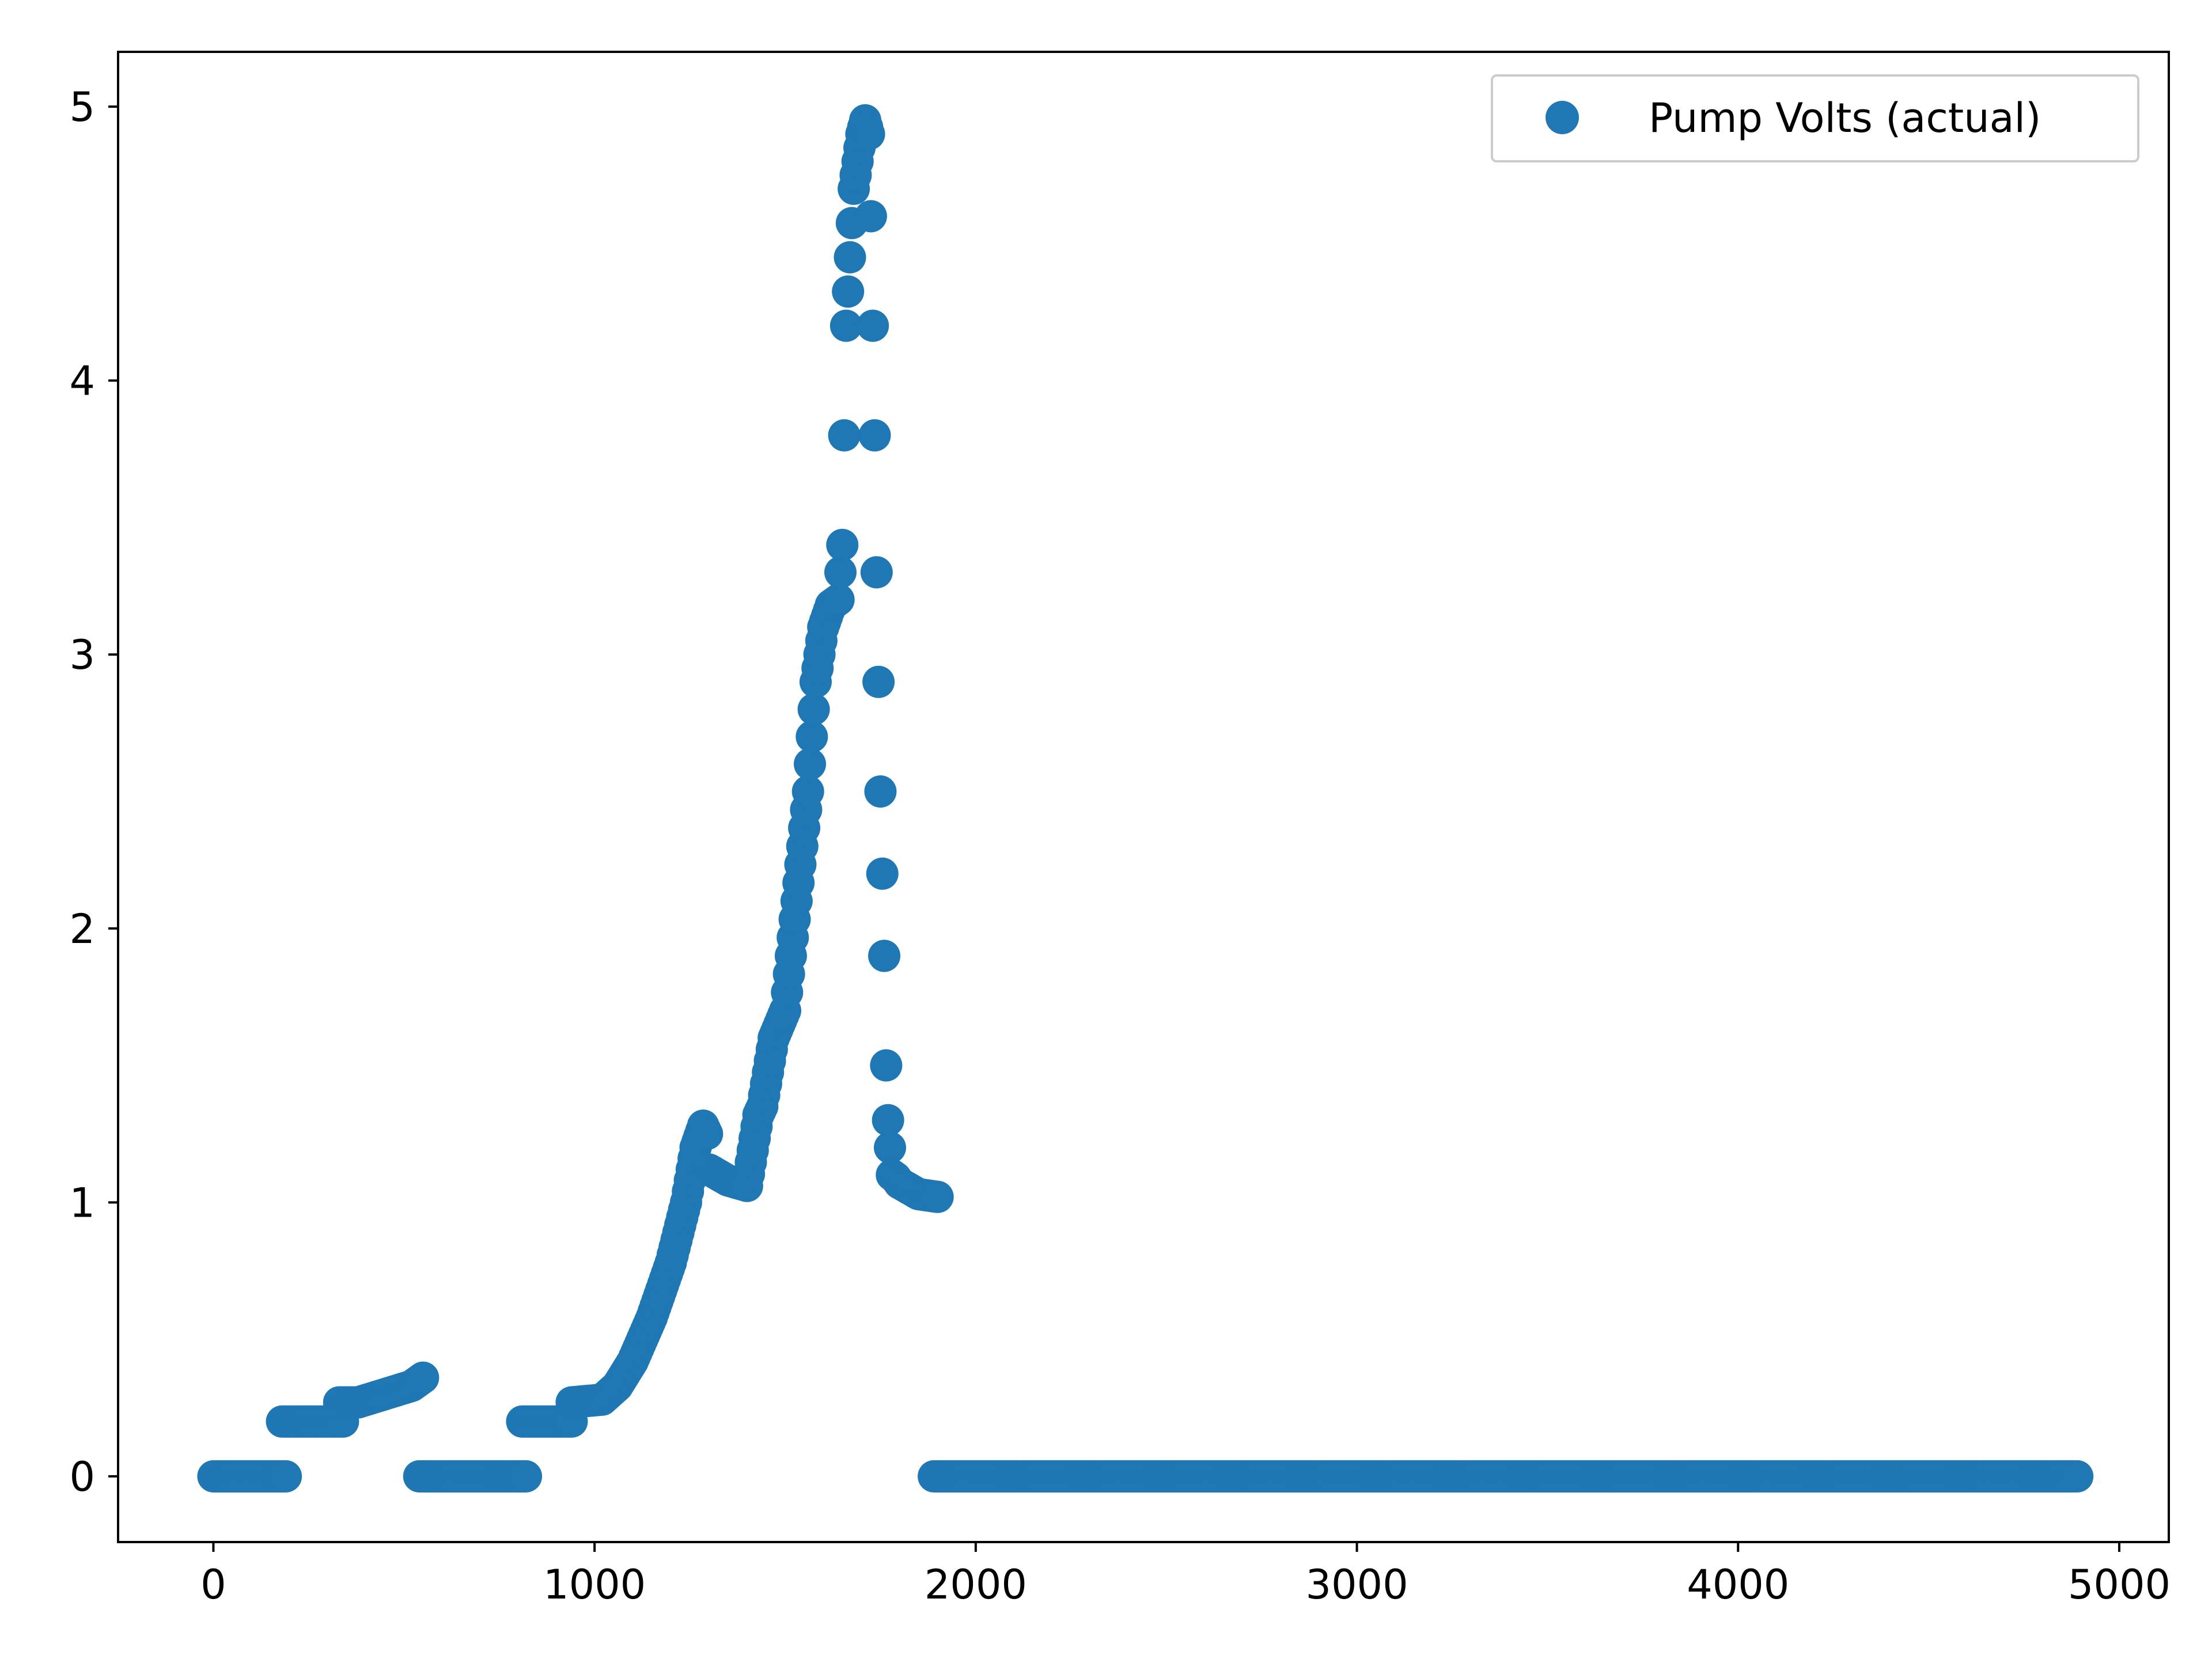  Describe the element at coordinates (82, 929) in the screenshot. I see `y-tick-label: 2` at that location.